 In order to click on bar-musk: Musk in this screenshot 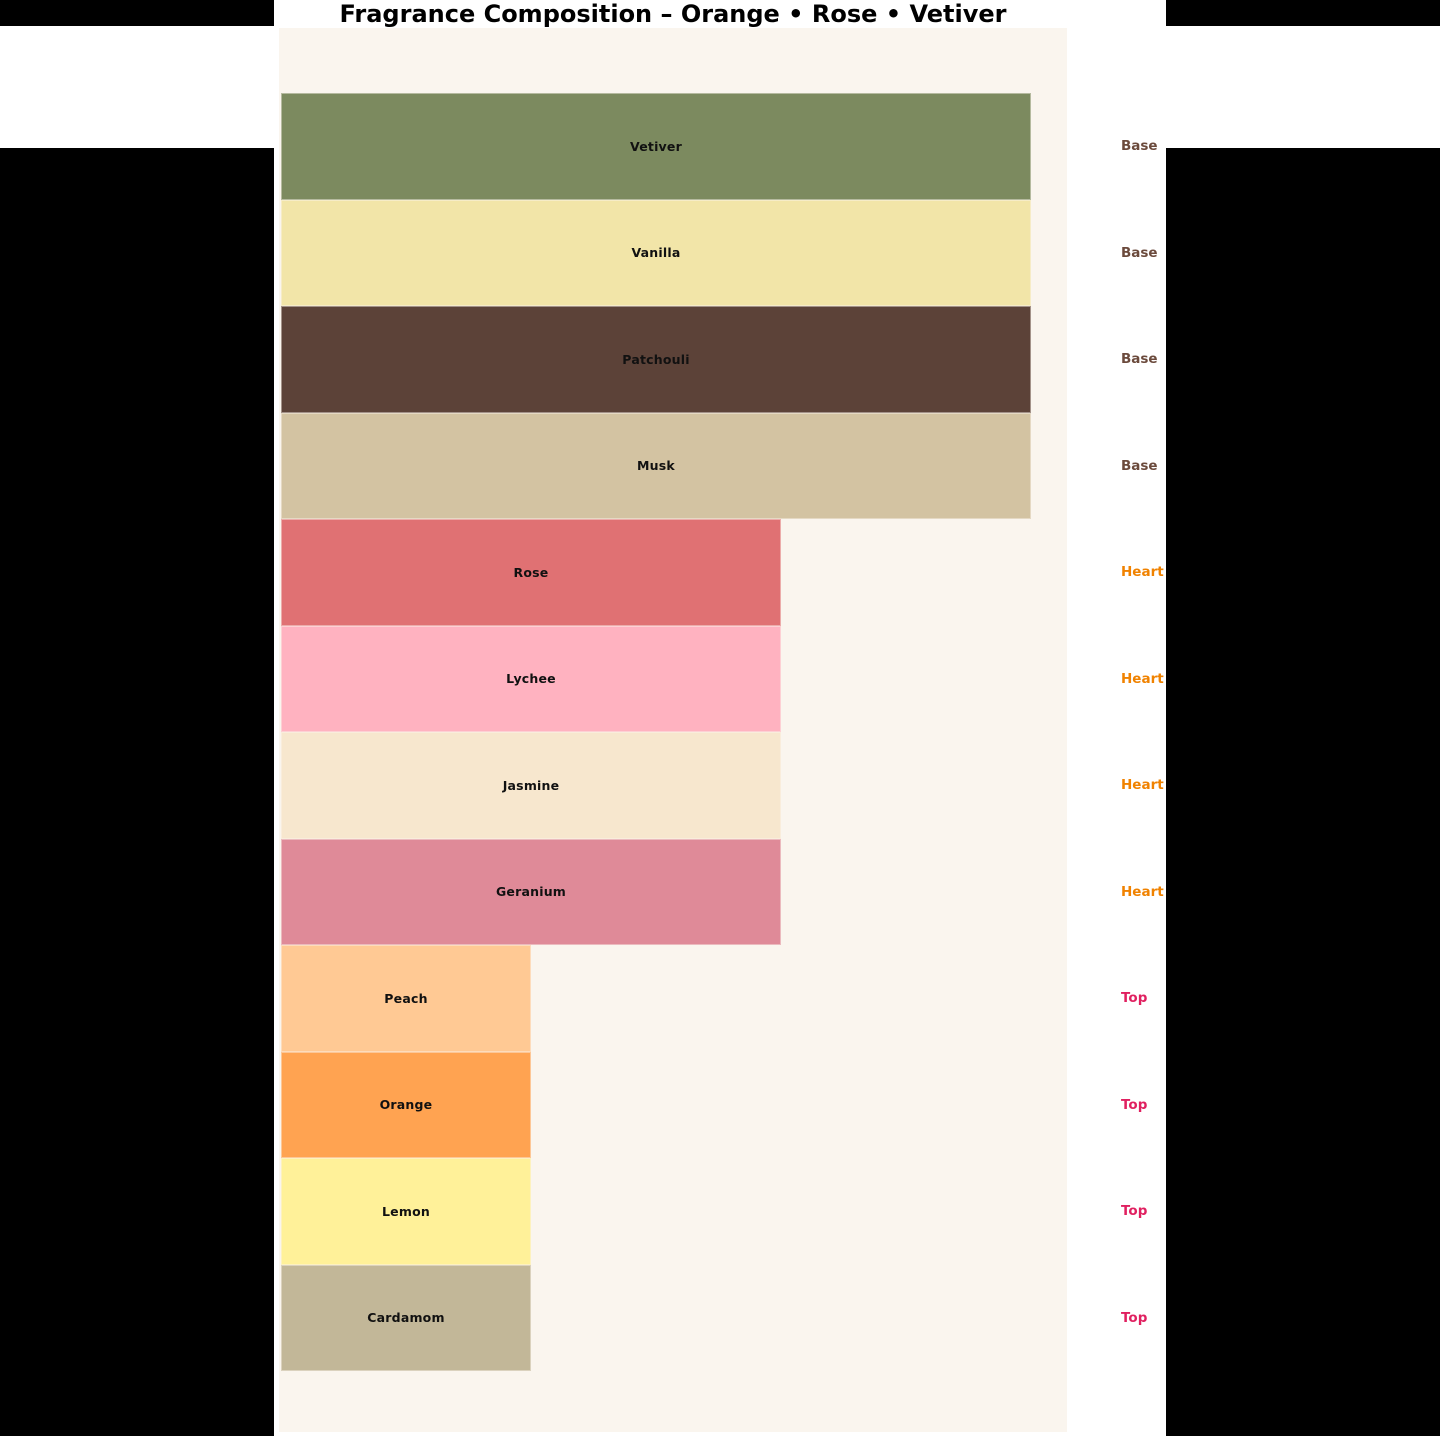, I will do `click(656, 465)`.